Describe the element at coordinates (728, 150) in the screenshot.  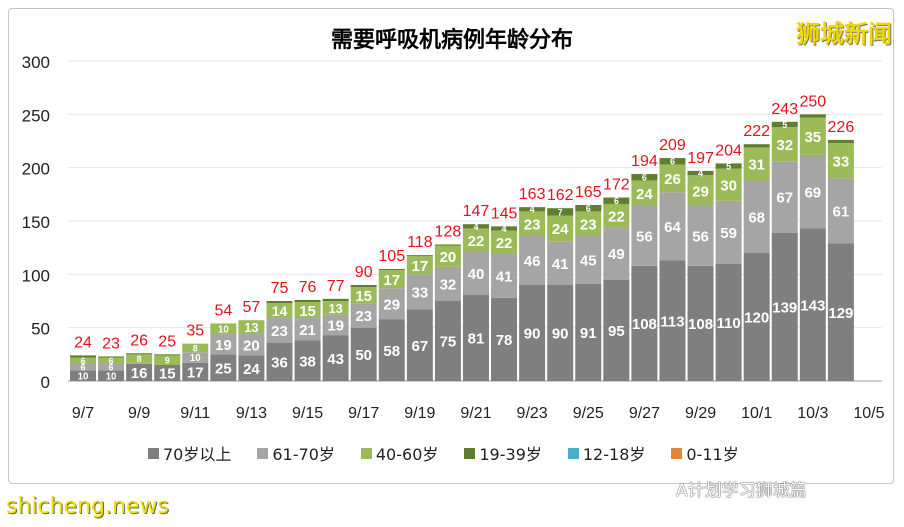
I see `total-label: 204` at that location.